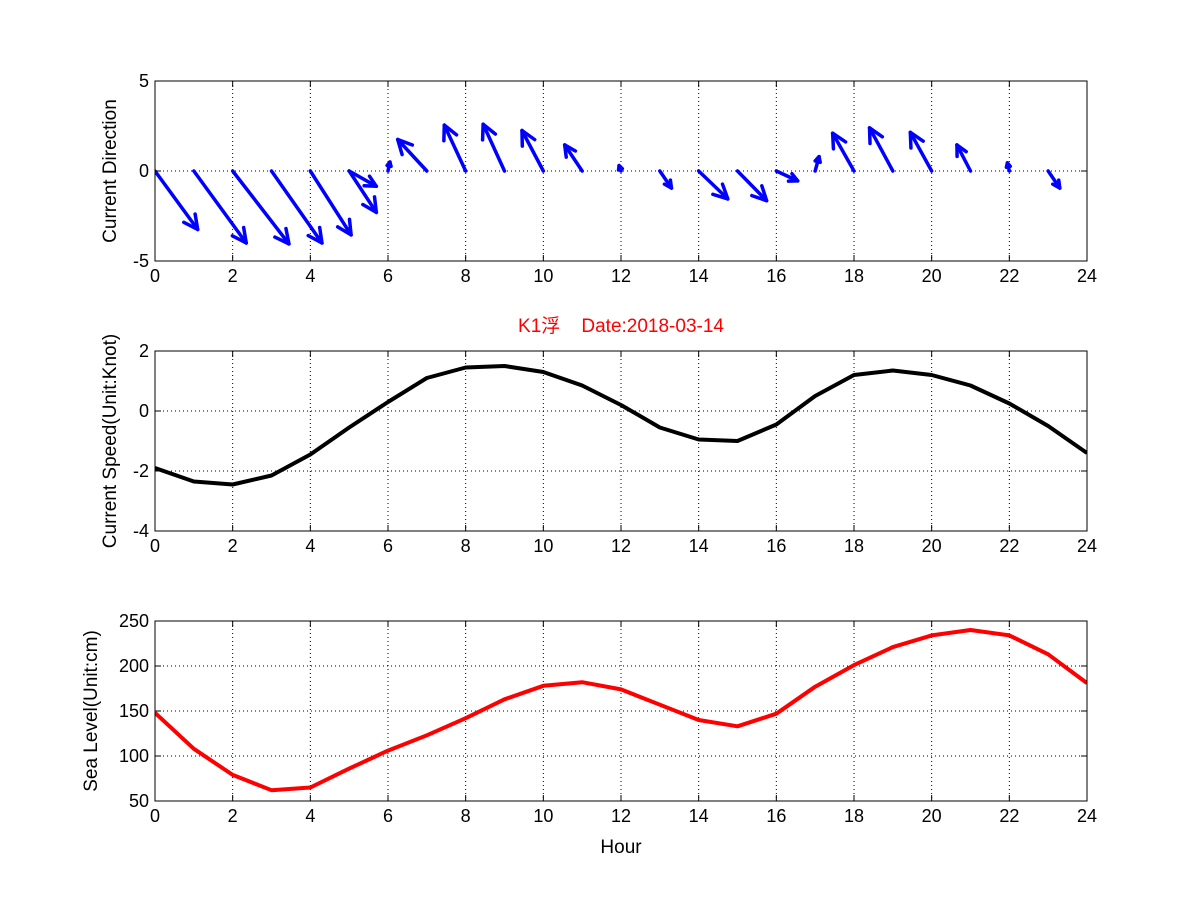  Describe the element at coordinates (1087, 276) in the screenshot. I see `x-tick-label: 24` at that location.